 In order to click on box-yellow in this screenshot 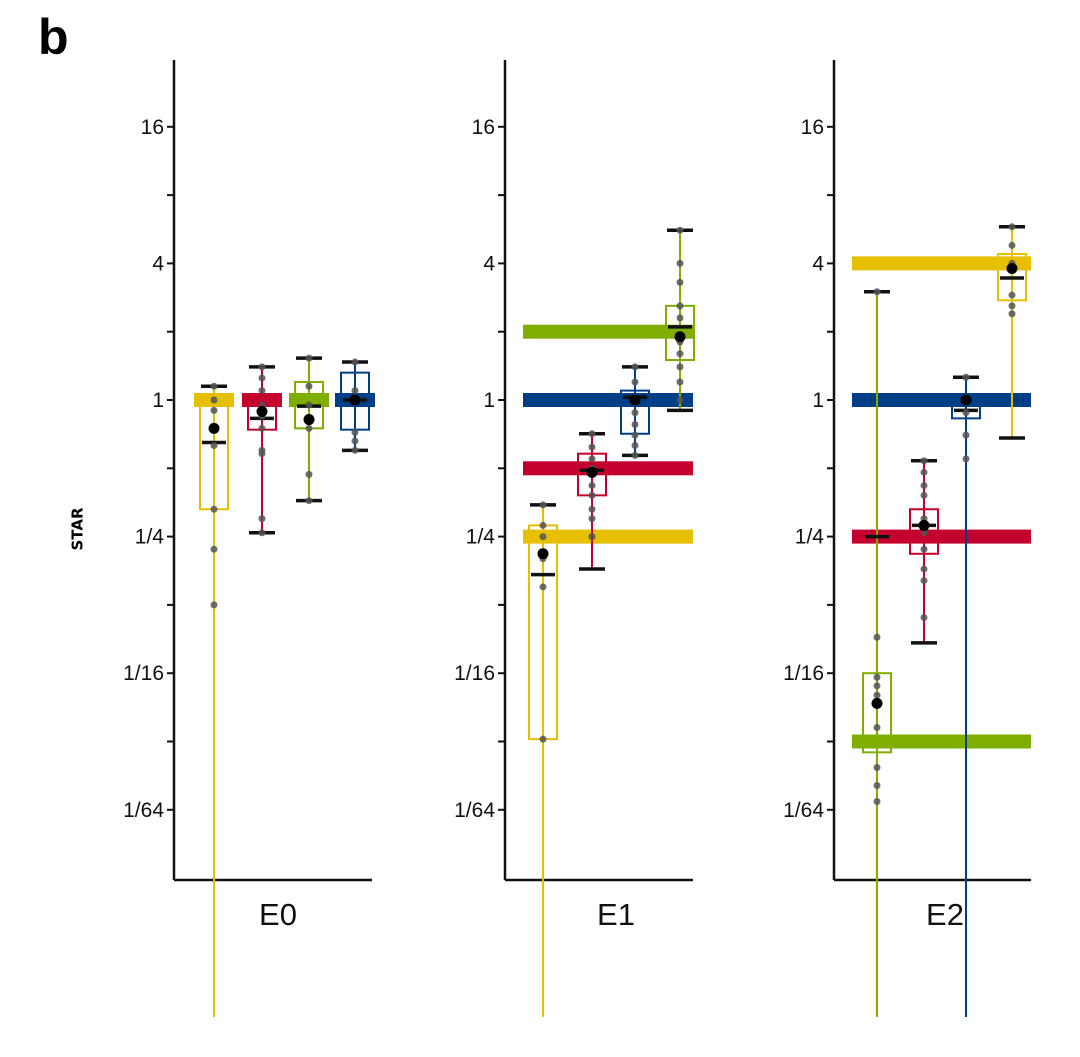, I will do `click(1012, 277)`.